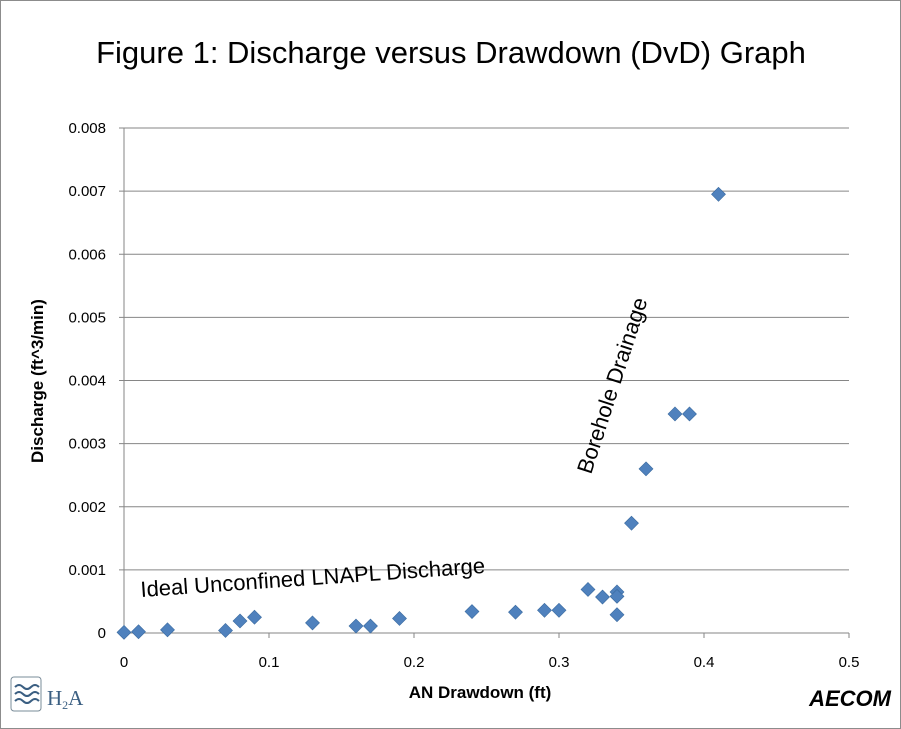 Image resolution: width=901 pixels, height=729 pixels. I want to click on x-tick-label: 0, so click(124, 662).